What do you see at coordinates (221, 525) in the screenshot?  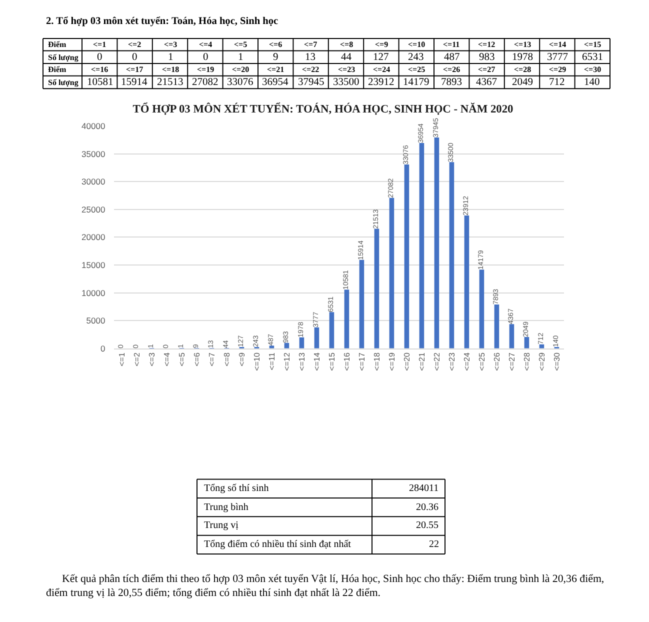 I see `text: Trung vị` at bounding box center [221, 525].